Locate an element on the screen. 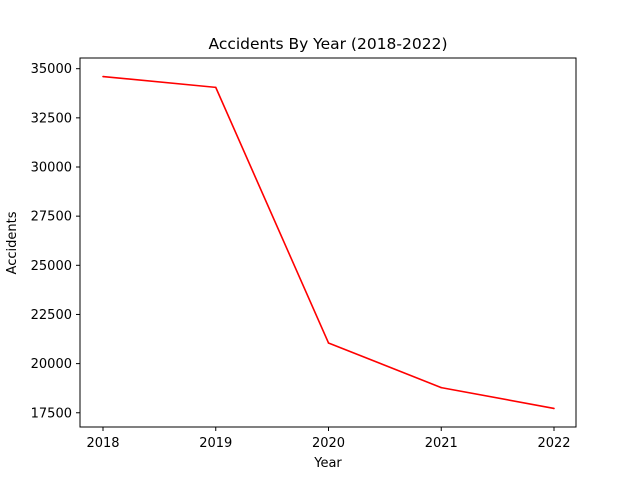 The height and width of the screenshot is (485, 640). y-tick-label: 17500 is located at coordinates (51, 413).